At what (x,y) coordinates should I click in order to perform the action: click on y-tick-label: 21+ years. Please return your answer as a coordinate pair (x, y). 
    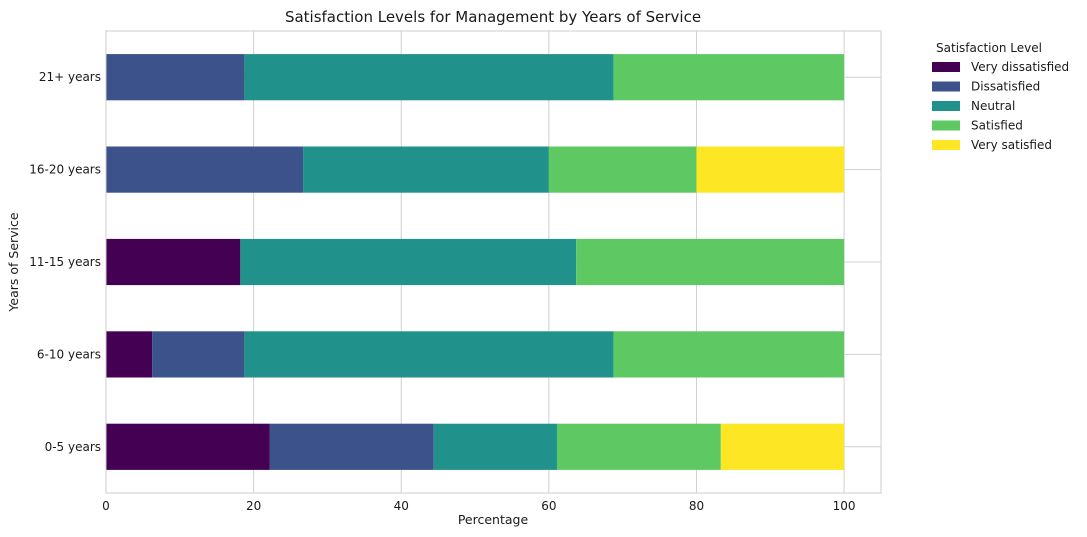
    Looking at the image, I should click on (70, 77).